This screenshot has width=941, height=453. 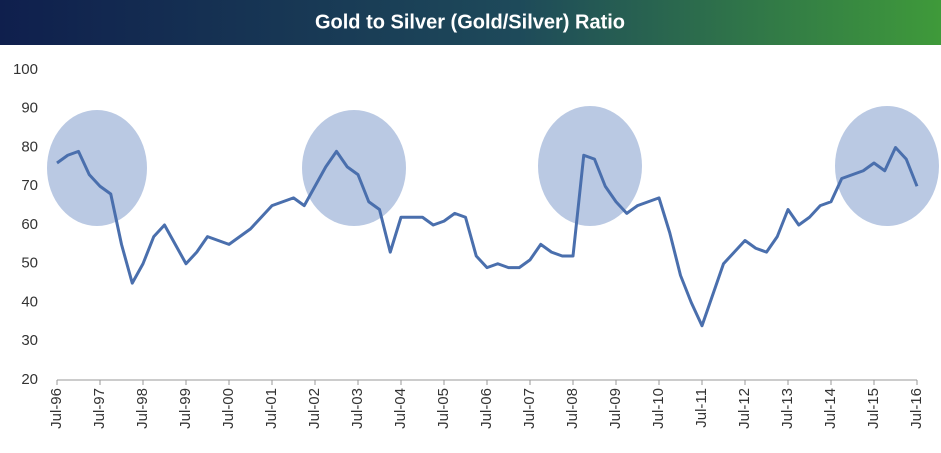 What do you see at coordinates (314, 408) in the screenshot?
I see `x-tick-label: Jul-02` at bounding box center [314, 408].